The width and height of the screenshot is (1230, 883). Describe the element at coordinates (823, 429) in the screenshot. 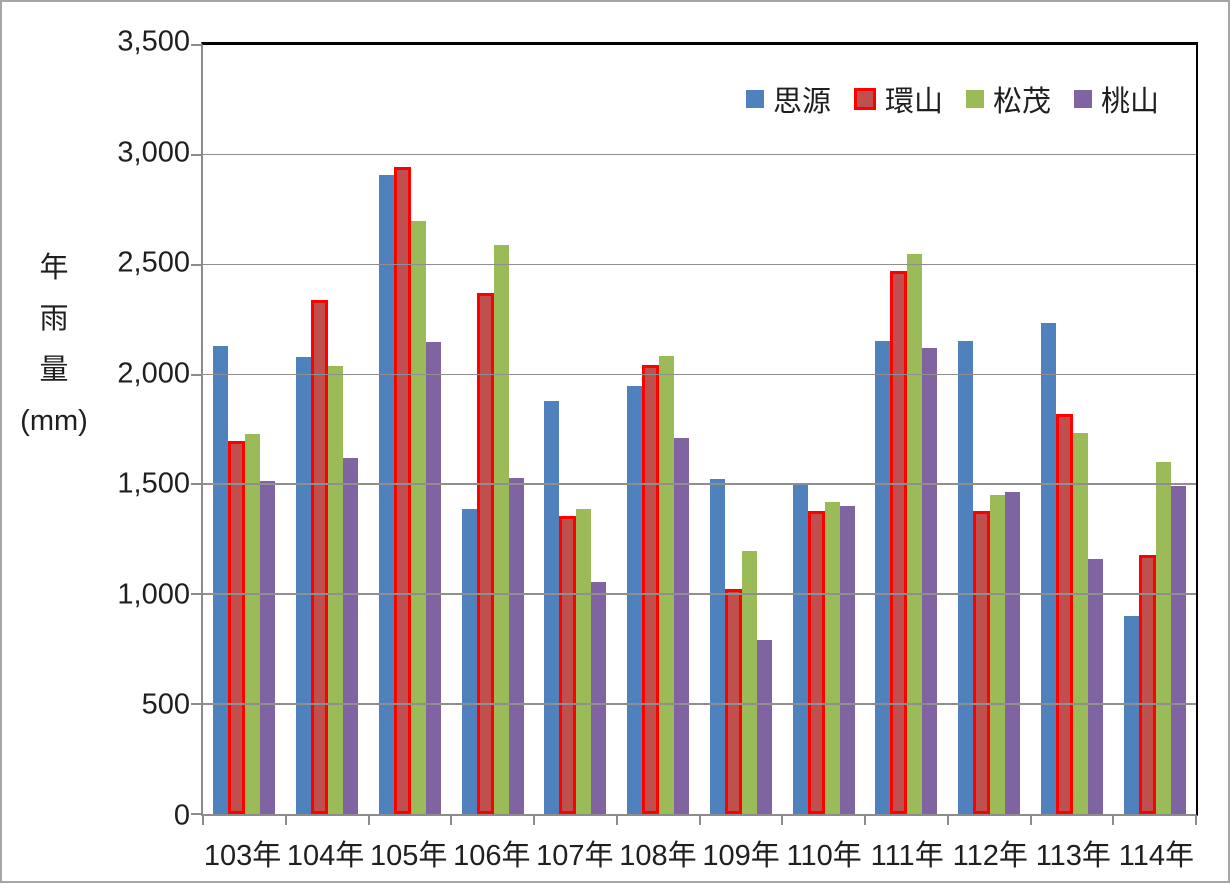

I see `bar-group-110年` at that location.